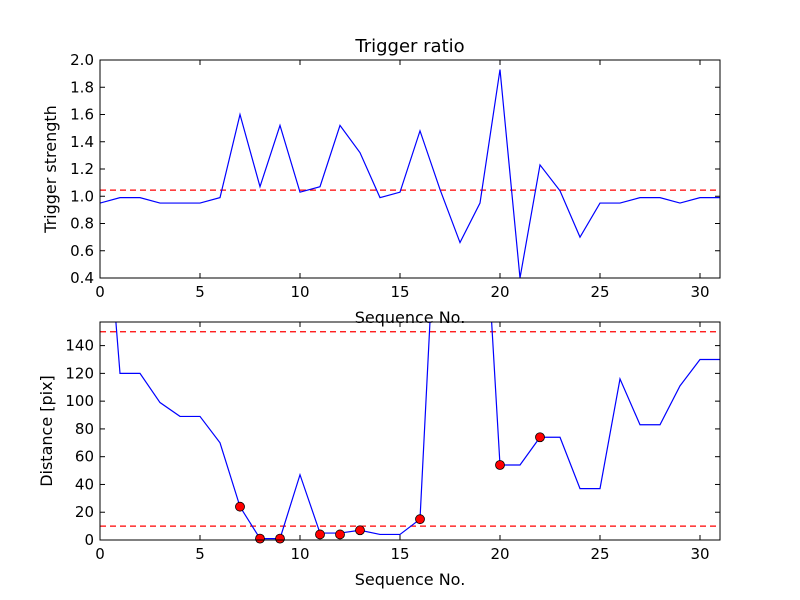 This screenshot has height=600, width=800. What do you see at coordinates (409, 46) in the screenshot?
I see `top-chart-title: Trigger ratio` at bounding box center [409, 46].